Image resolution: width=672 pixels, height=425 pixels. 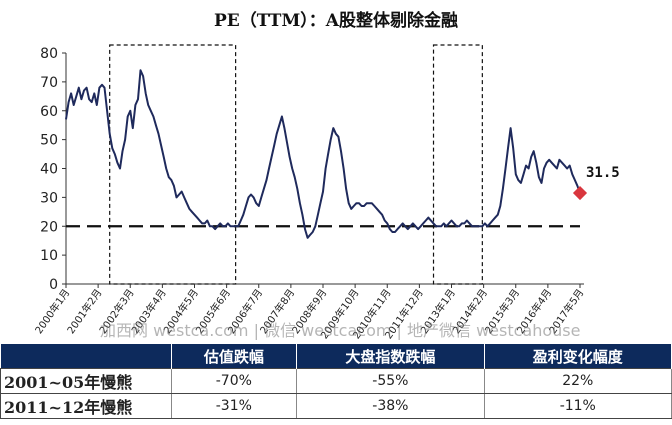 I want to click on y-tick-label: 20, so click(x=49, y=227).